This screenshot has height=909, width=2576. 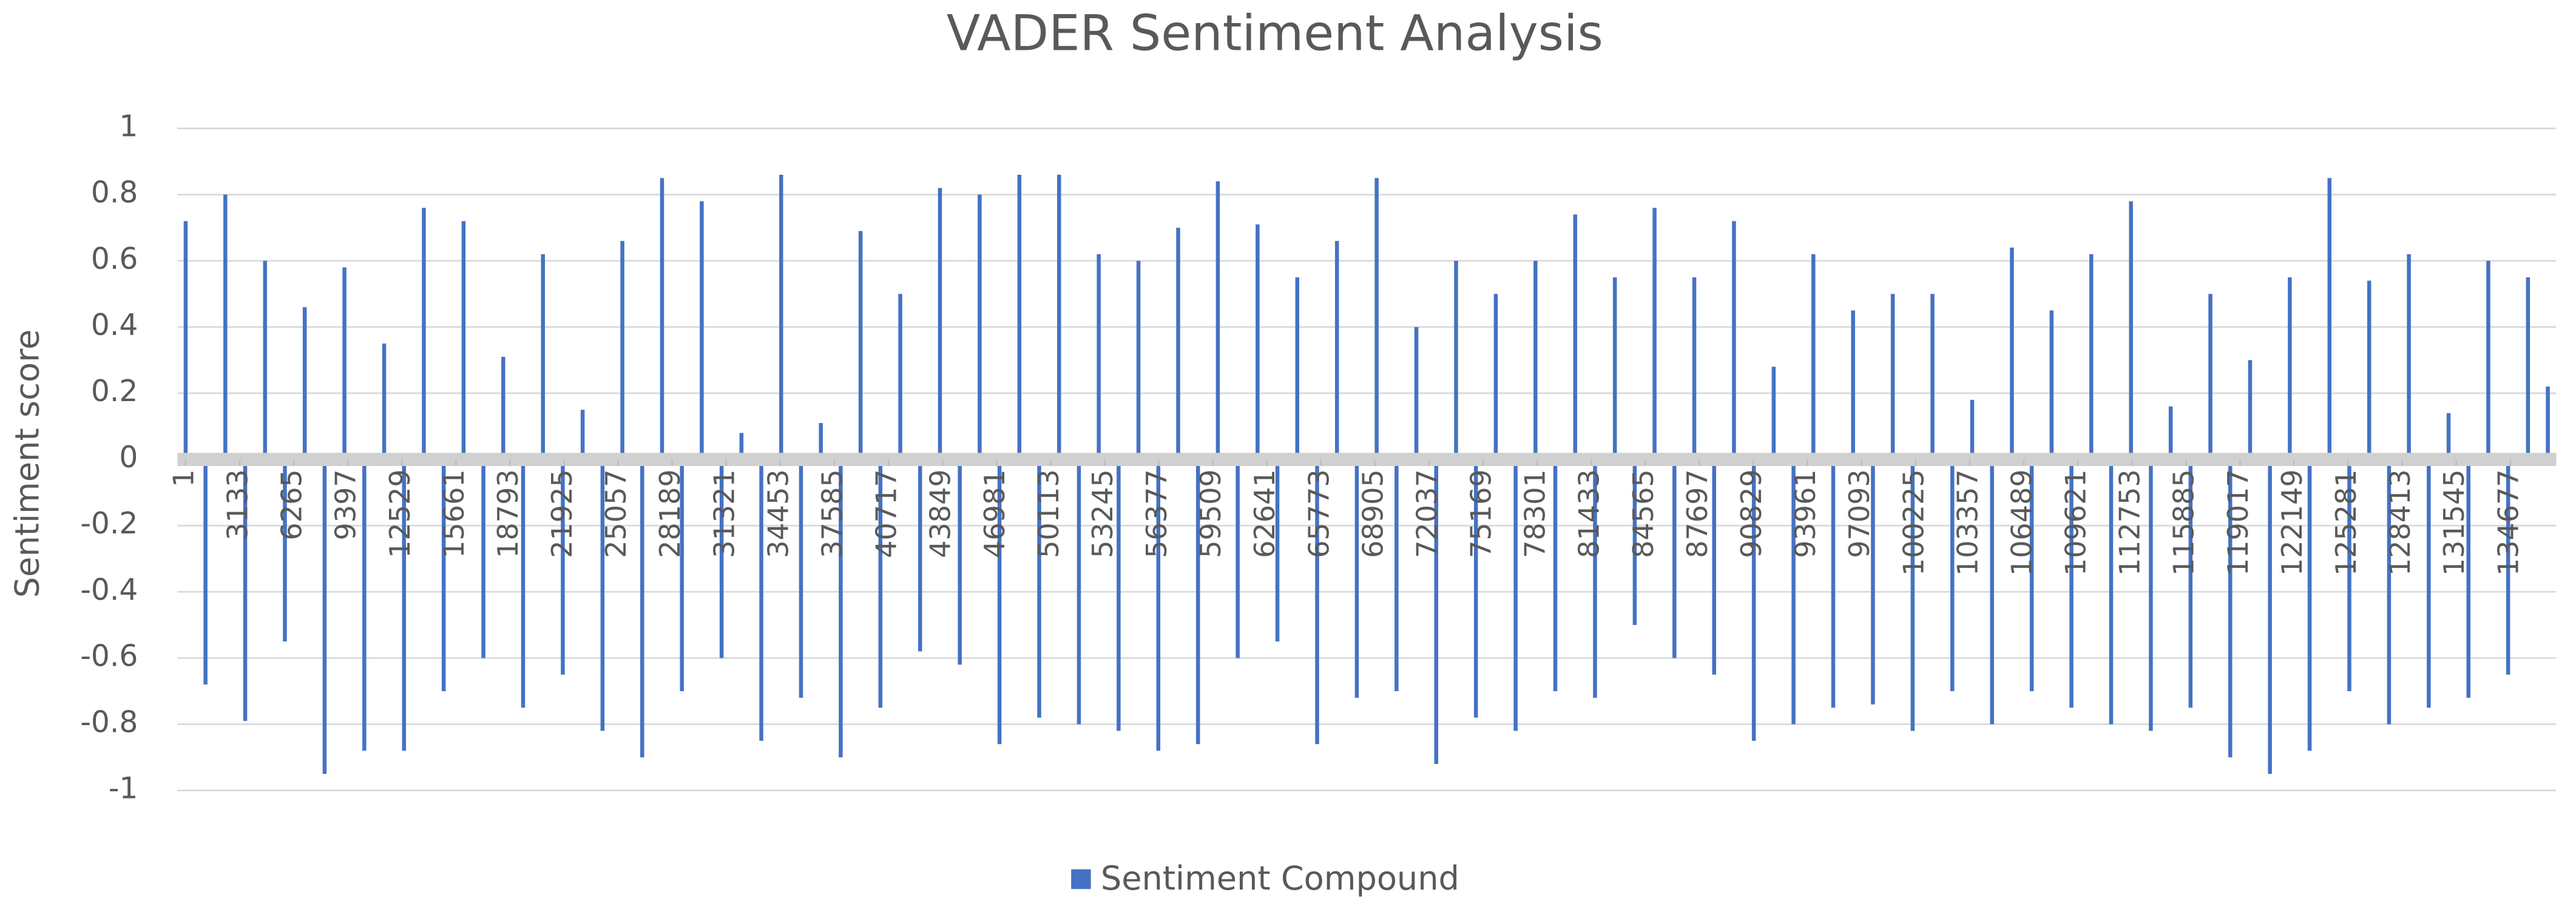 What do you see at coordinates (128, 127) in the screenshot?
I see `y-tick-label: 1` at bounding box center [128, 127].